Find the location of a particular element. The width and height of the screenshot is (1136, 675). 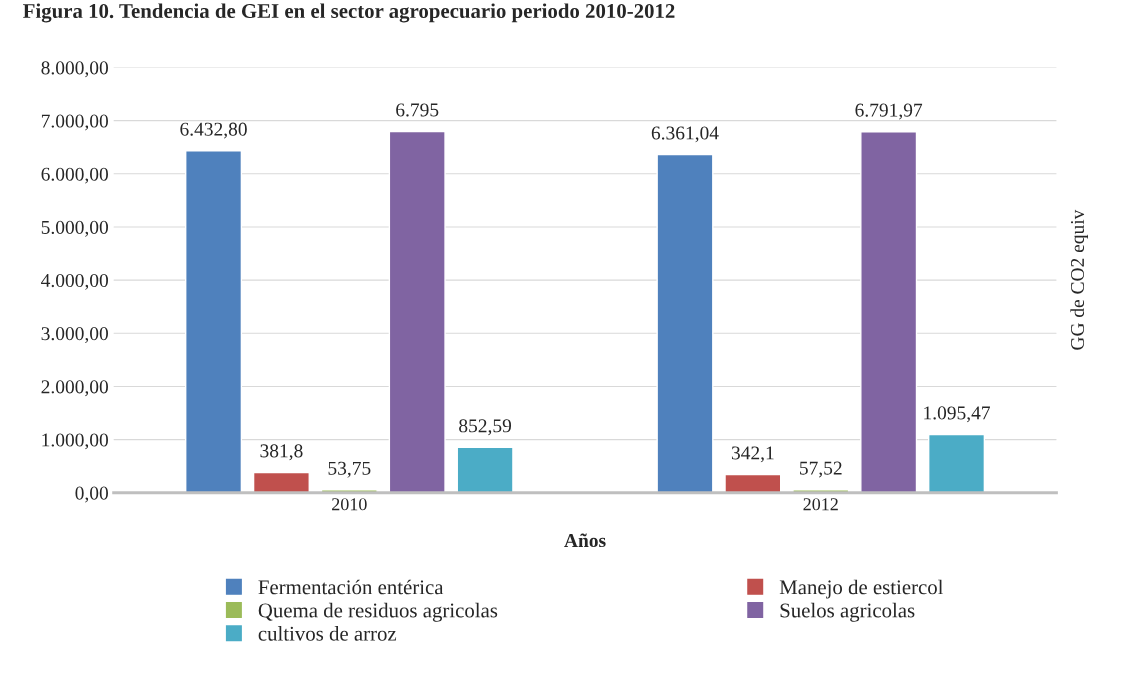

data-label: 6.795 is located at coordinates (417, 110).